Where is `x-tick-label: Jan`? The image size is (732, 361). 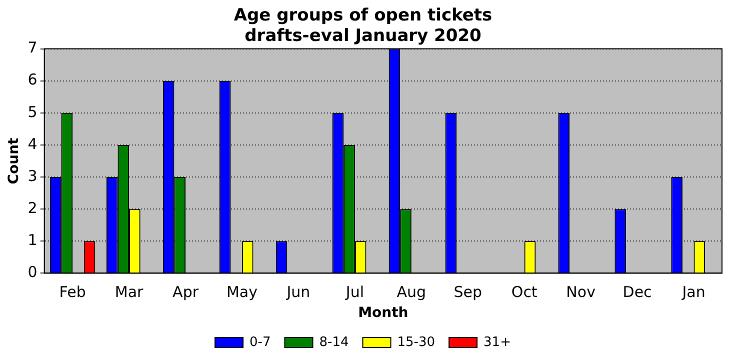 x-tick-label: Jan is located at coordinates (693, 292).